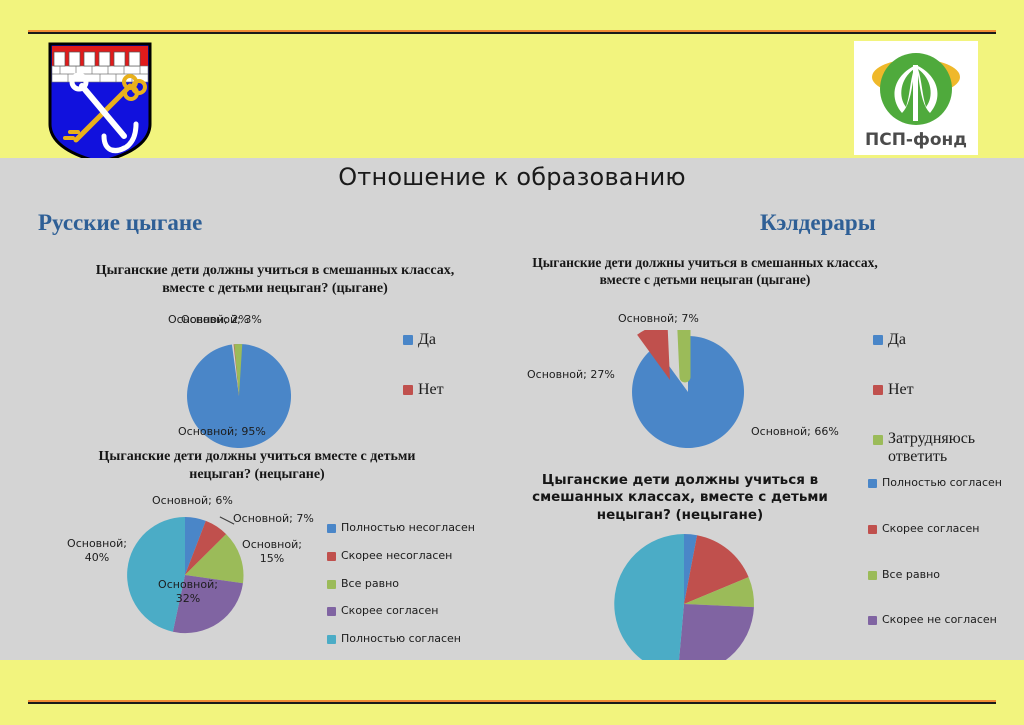 This screenshot has height=725, width=1024. Describe the element at coordinates (273, 518) in the screenshot. I see `pie-label-skoree-nesoglasen: Основной; 7%` at that location.